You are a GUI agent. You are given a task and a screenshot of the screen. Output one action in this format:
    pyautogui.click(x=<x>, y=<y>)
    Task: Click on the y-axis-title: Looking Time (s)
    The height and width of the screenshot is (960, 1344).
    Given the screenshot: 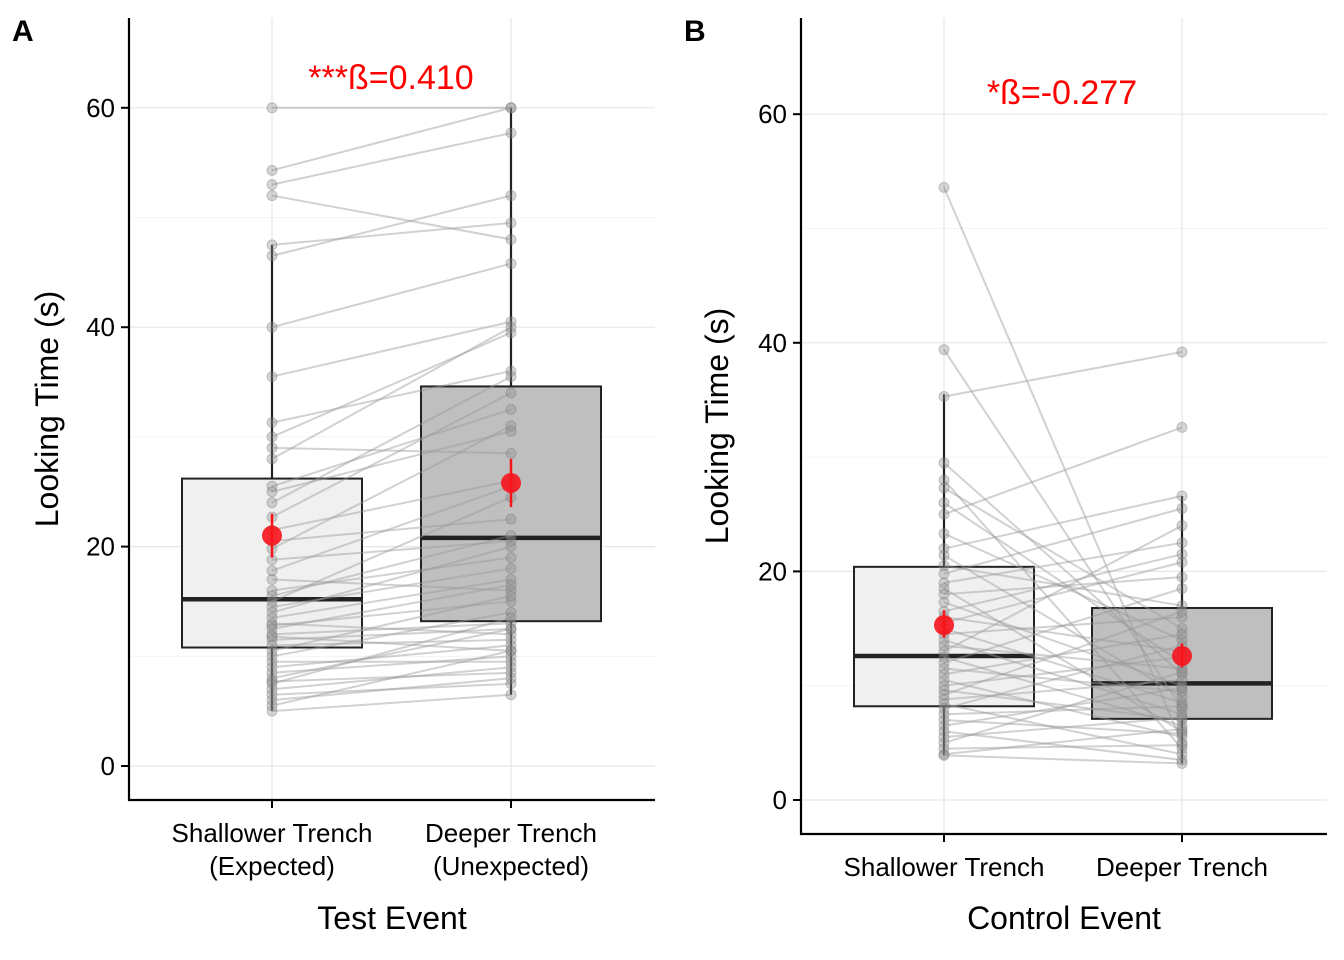 What is the action you would take?
    pyautogui.click(x=717, y=426)
    